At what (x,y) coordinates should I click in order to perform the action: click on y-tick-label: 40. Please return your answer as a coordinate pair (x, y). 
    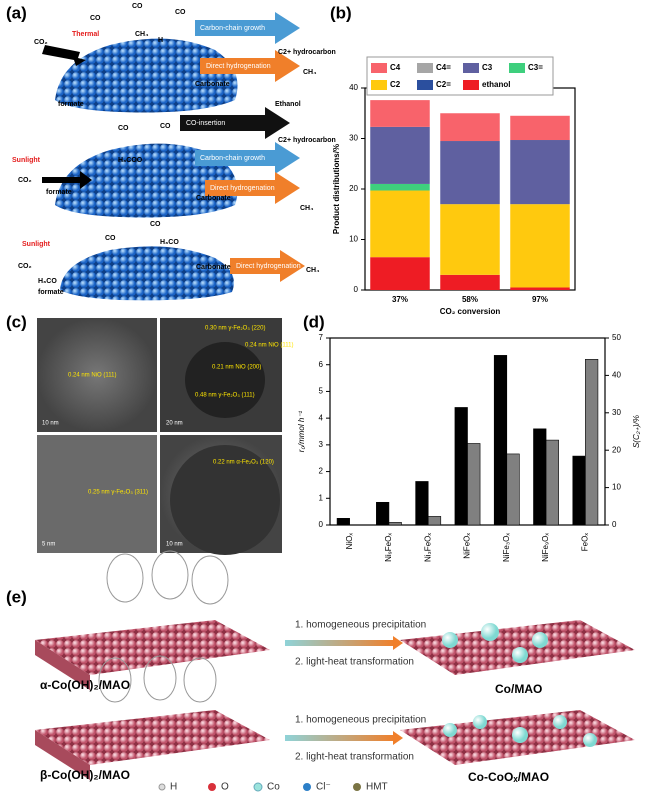
    Looking at the image, I should click on (353, 87).